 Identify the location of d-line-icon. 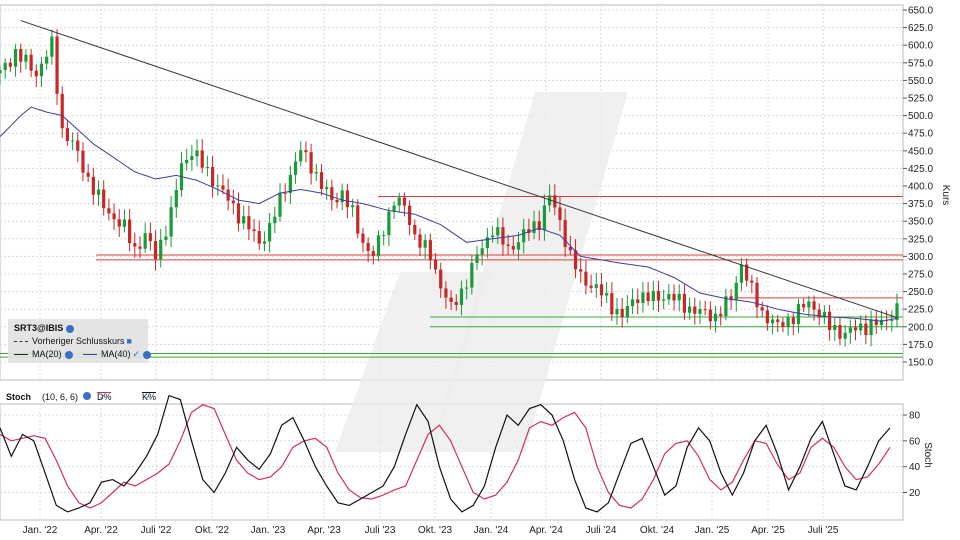
(104, 392).